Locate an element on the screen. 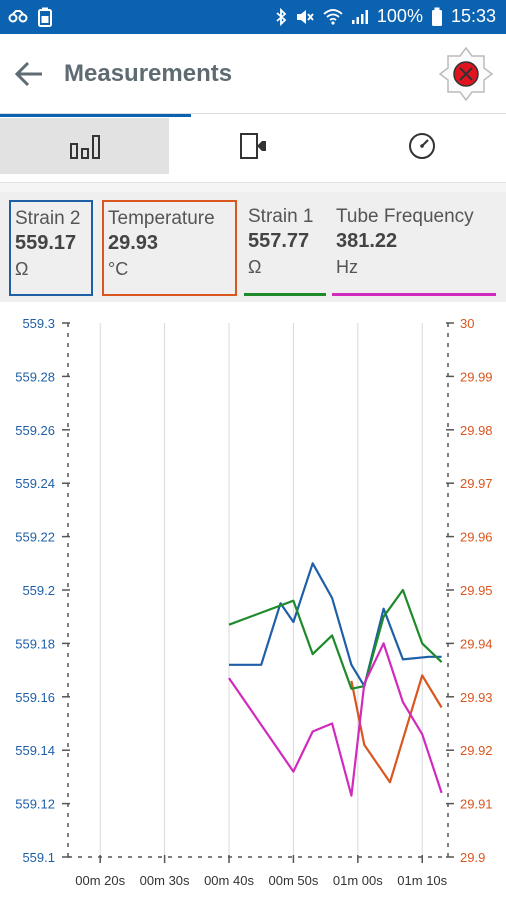 The width and height of the screenshot is (506, 905). legend-value: 381.22 is located at coordinates (367, 241).